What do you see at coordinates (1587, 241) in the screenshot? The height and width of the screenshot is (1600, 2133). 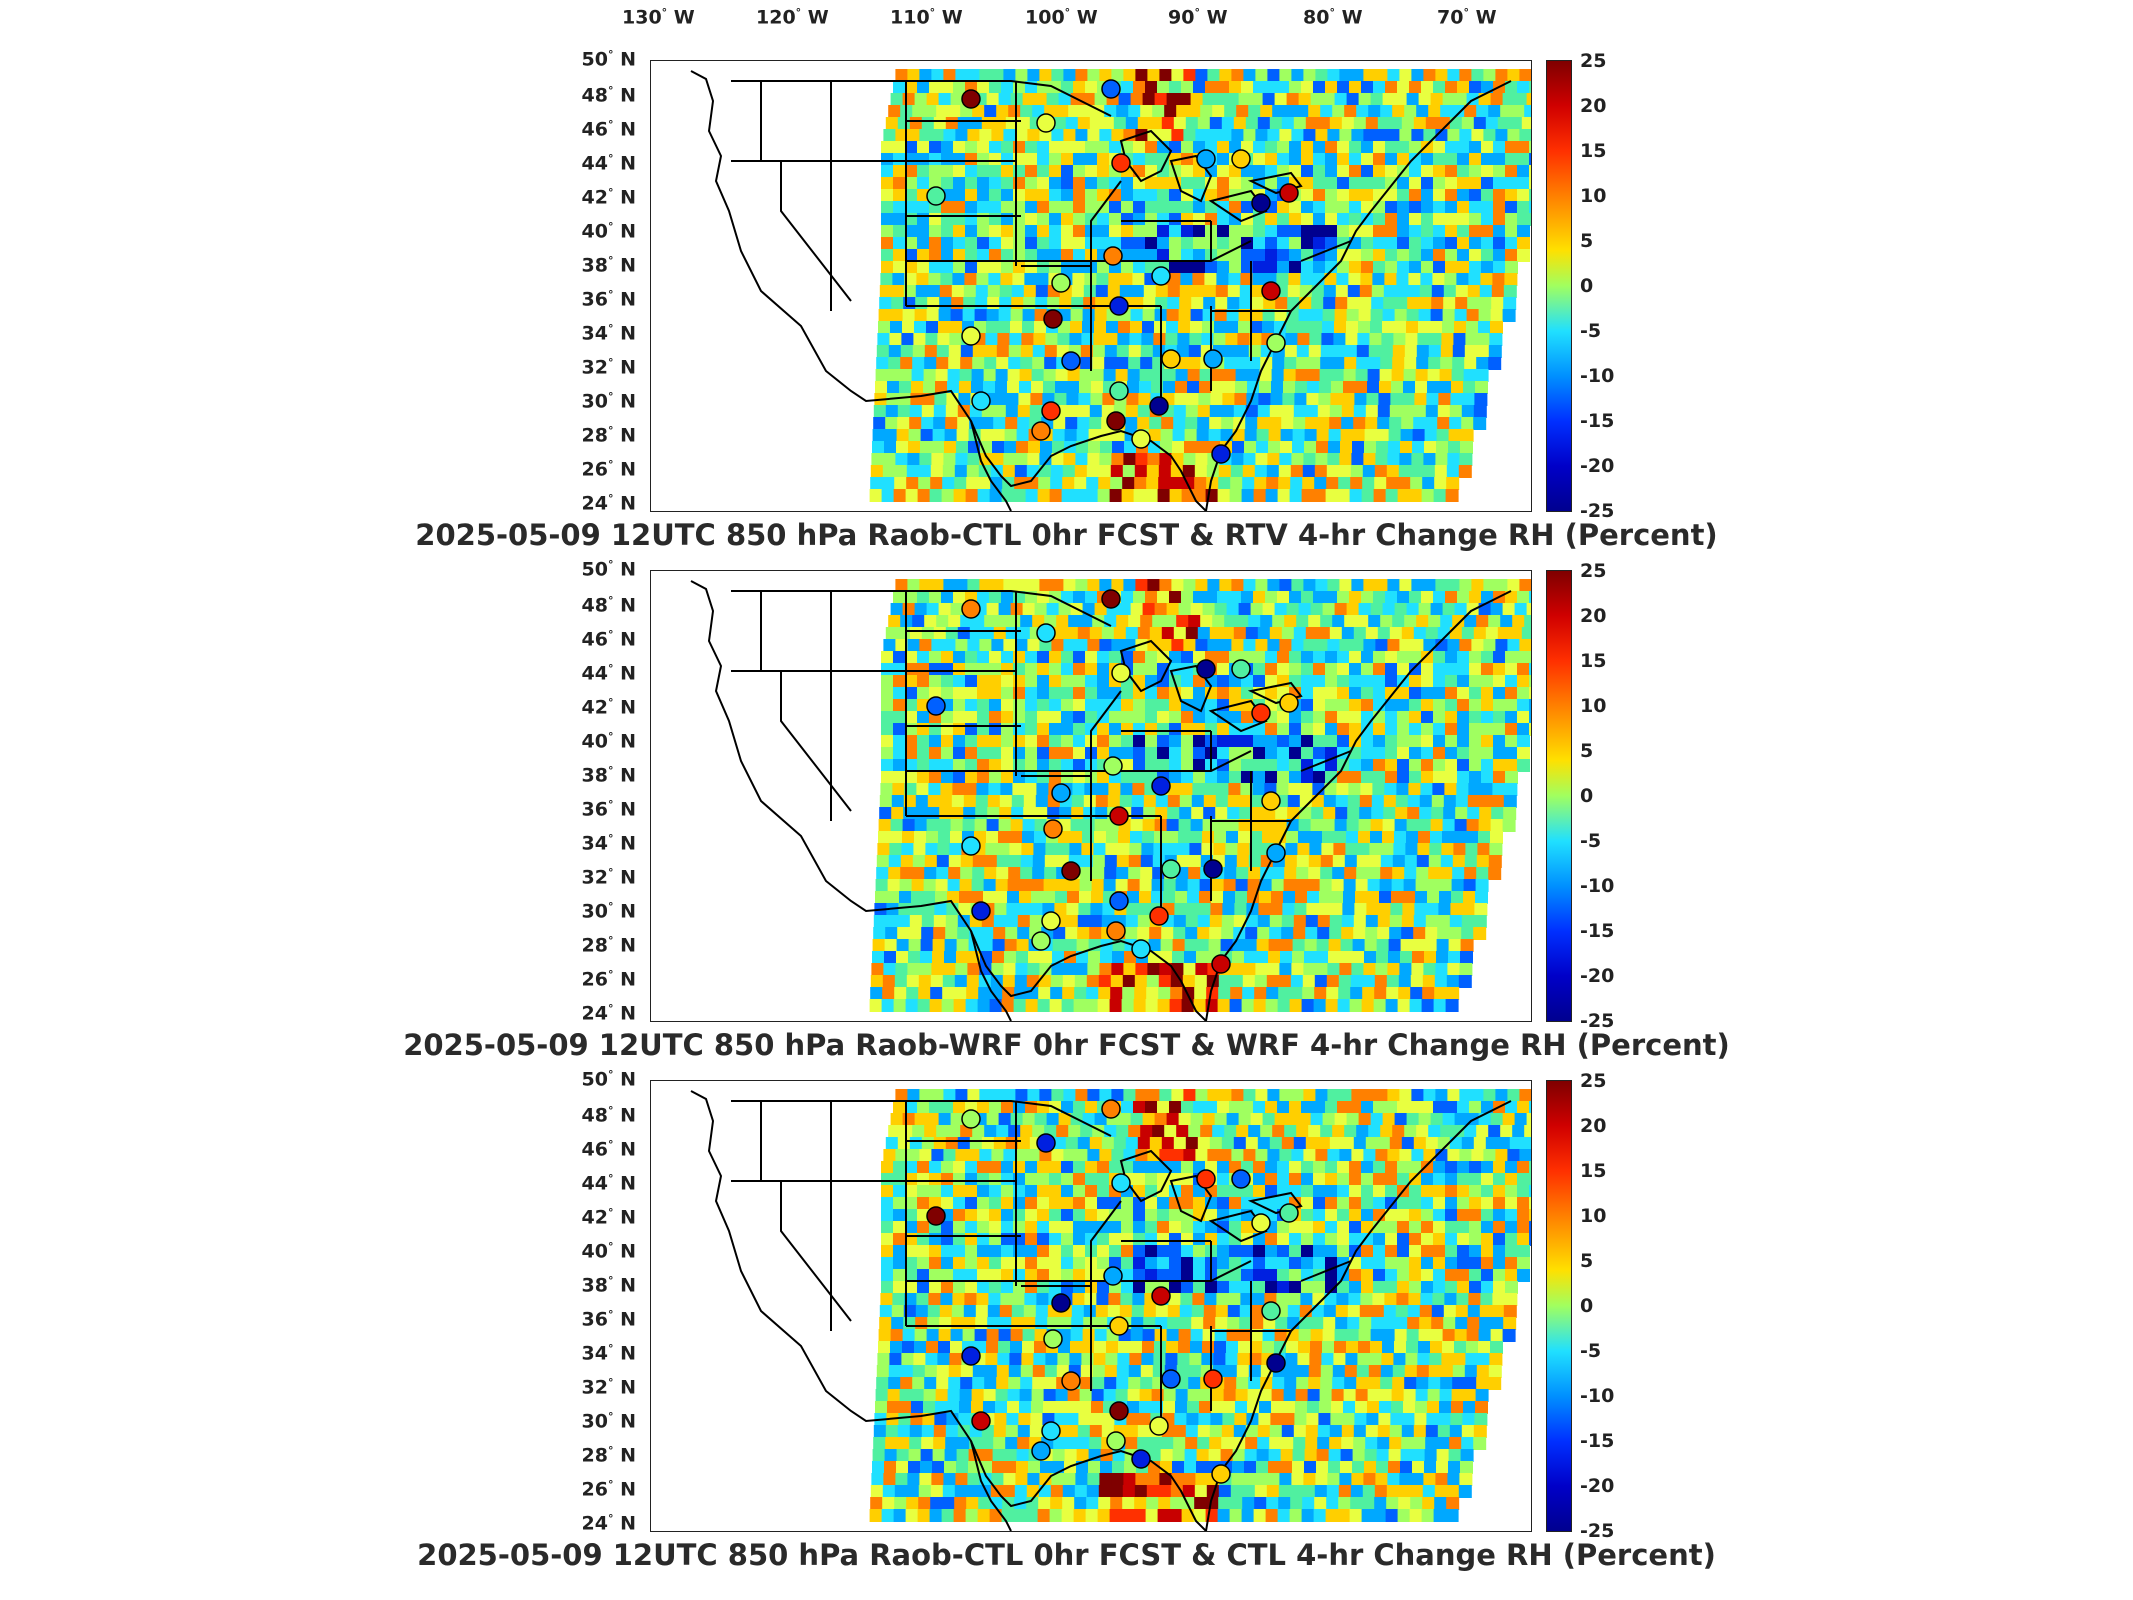 I see `colorbar-tick-label: 5` at bounding box center [1587, 241].